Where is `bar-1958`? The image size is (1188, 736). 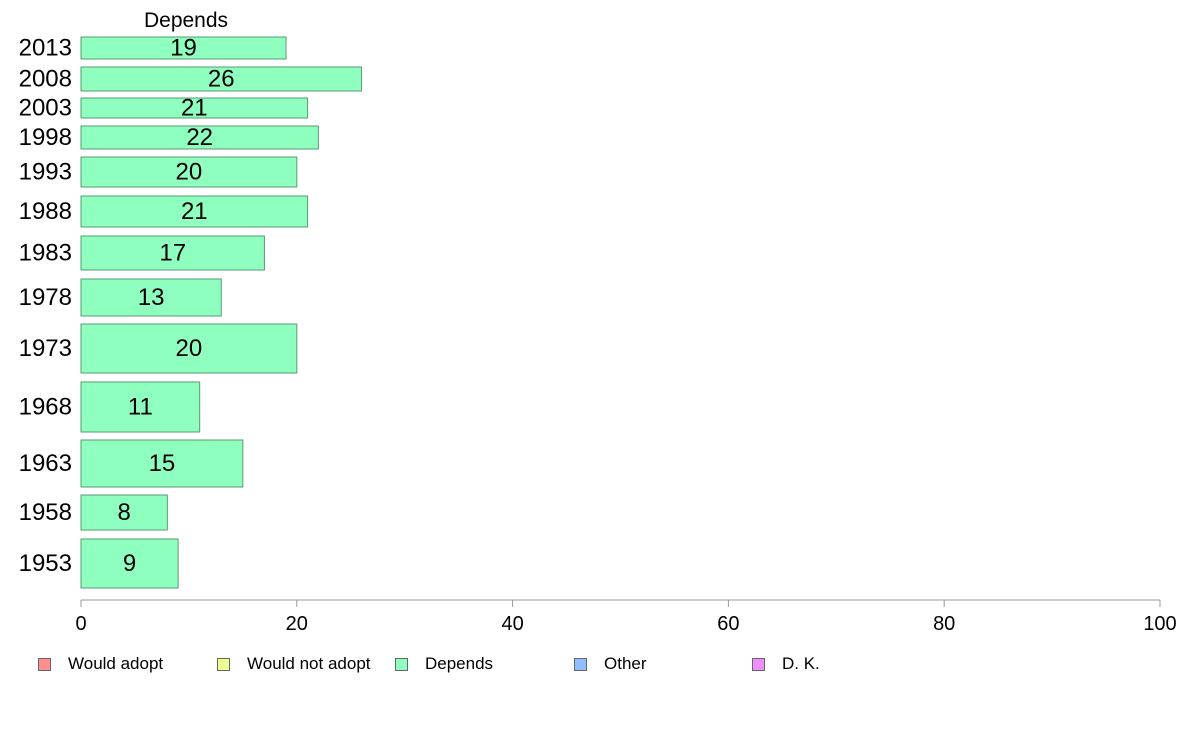
bar-1958 is located at coordinates (124, 512).